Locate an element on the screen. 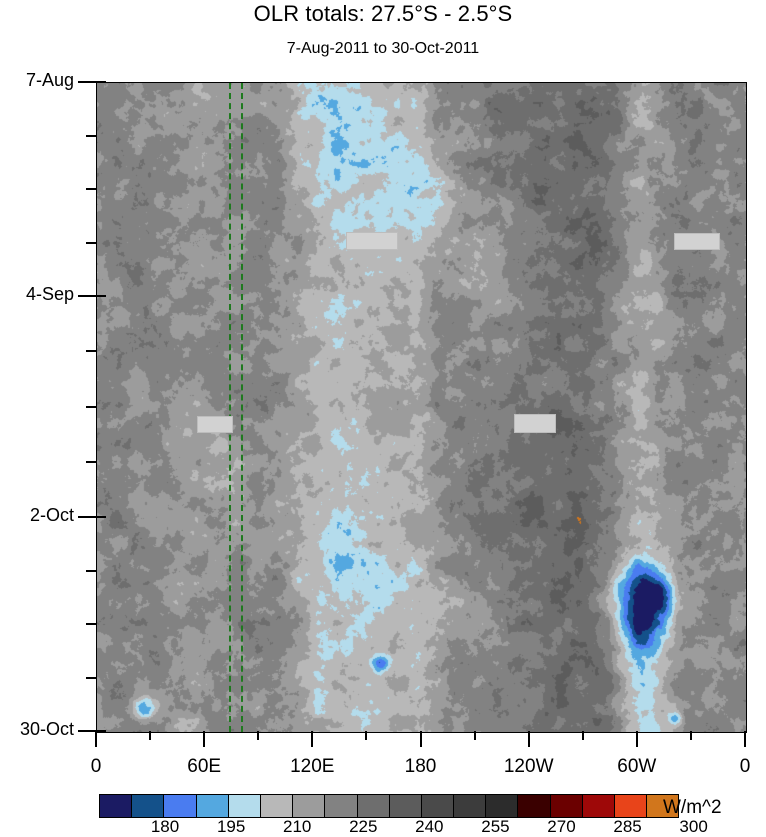  colorbar-units-label: W/m^2 is located at coordinates (692, 807).